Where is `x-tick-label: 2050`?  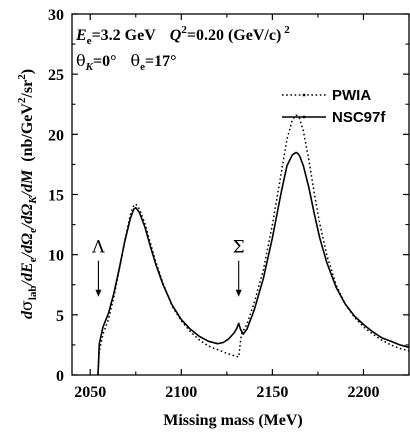
x-tick-label: 2050 is located at coordinates (90, 392).